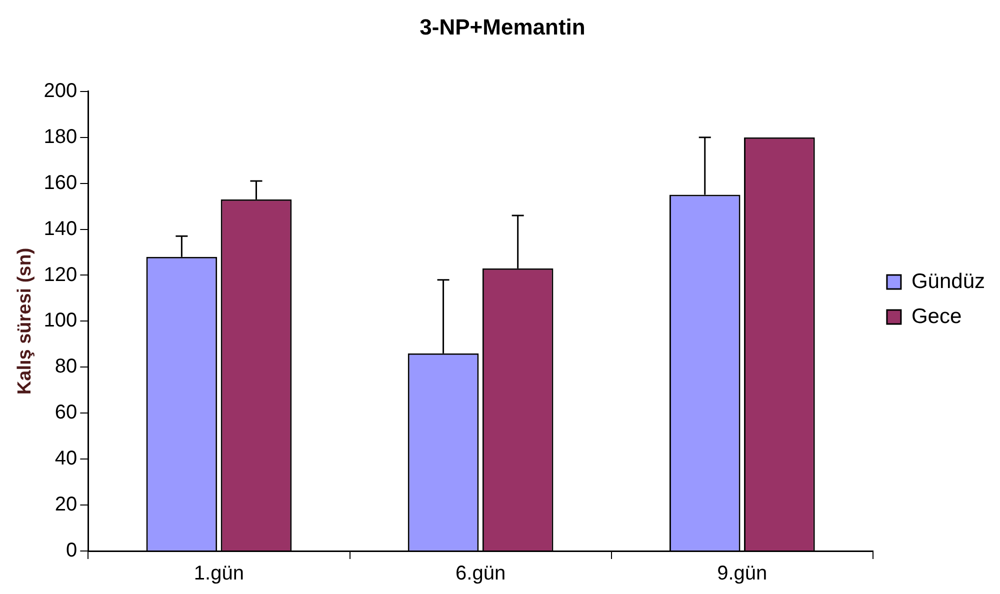 Image resolution: width=1000 pixels, height=594 pixels. Describe the element at coordinates (66, 367) in the screenshot. I see `y-tick-label: 80` at that location.